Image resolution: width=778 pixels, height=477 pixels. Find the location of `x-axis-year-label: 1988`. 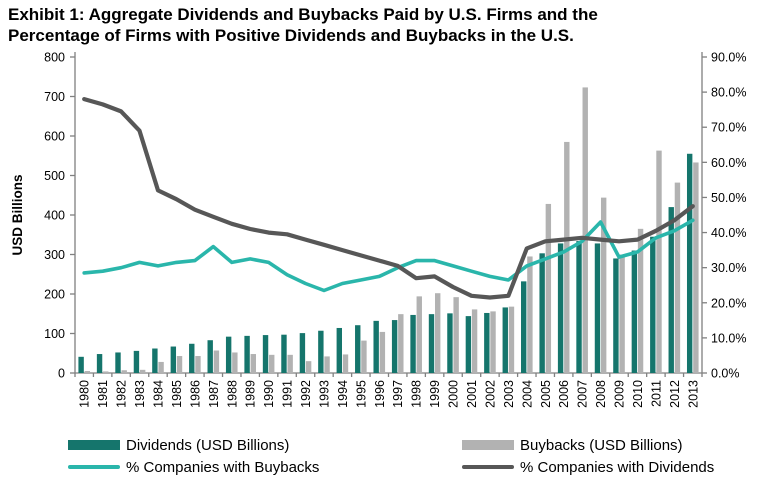

x-axis-year-label: 1988 is located at coordinates (232, 394).